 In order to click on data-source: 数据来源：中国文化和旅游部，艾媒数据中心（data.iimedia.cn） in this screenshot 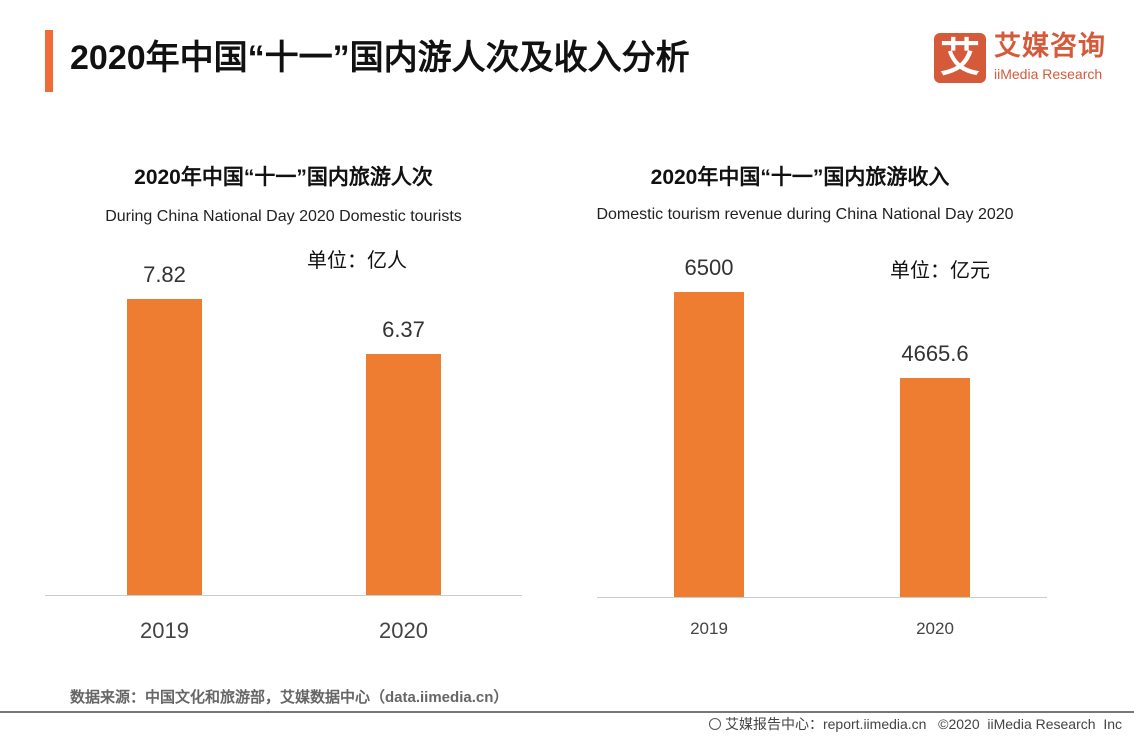, I will do `click(289, 697)`.